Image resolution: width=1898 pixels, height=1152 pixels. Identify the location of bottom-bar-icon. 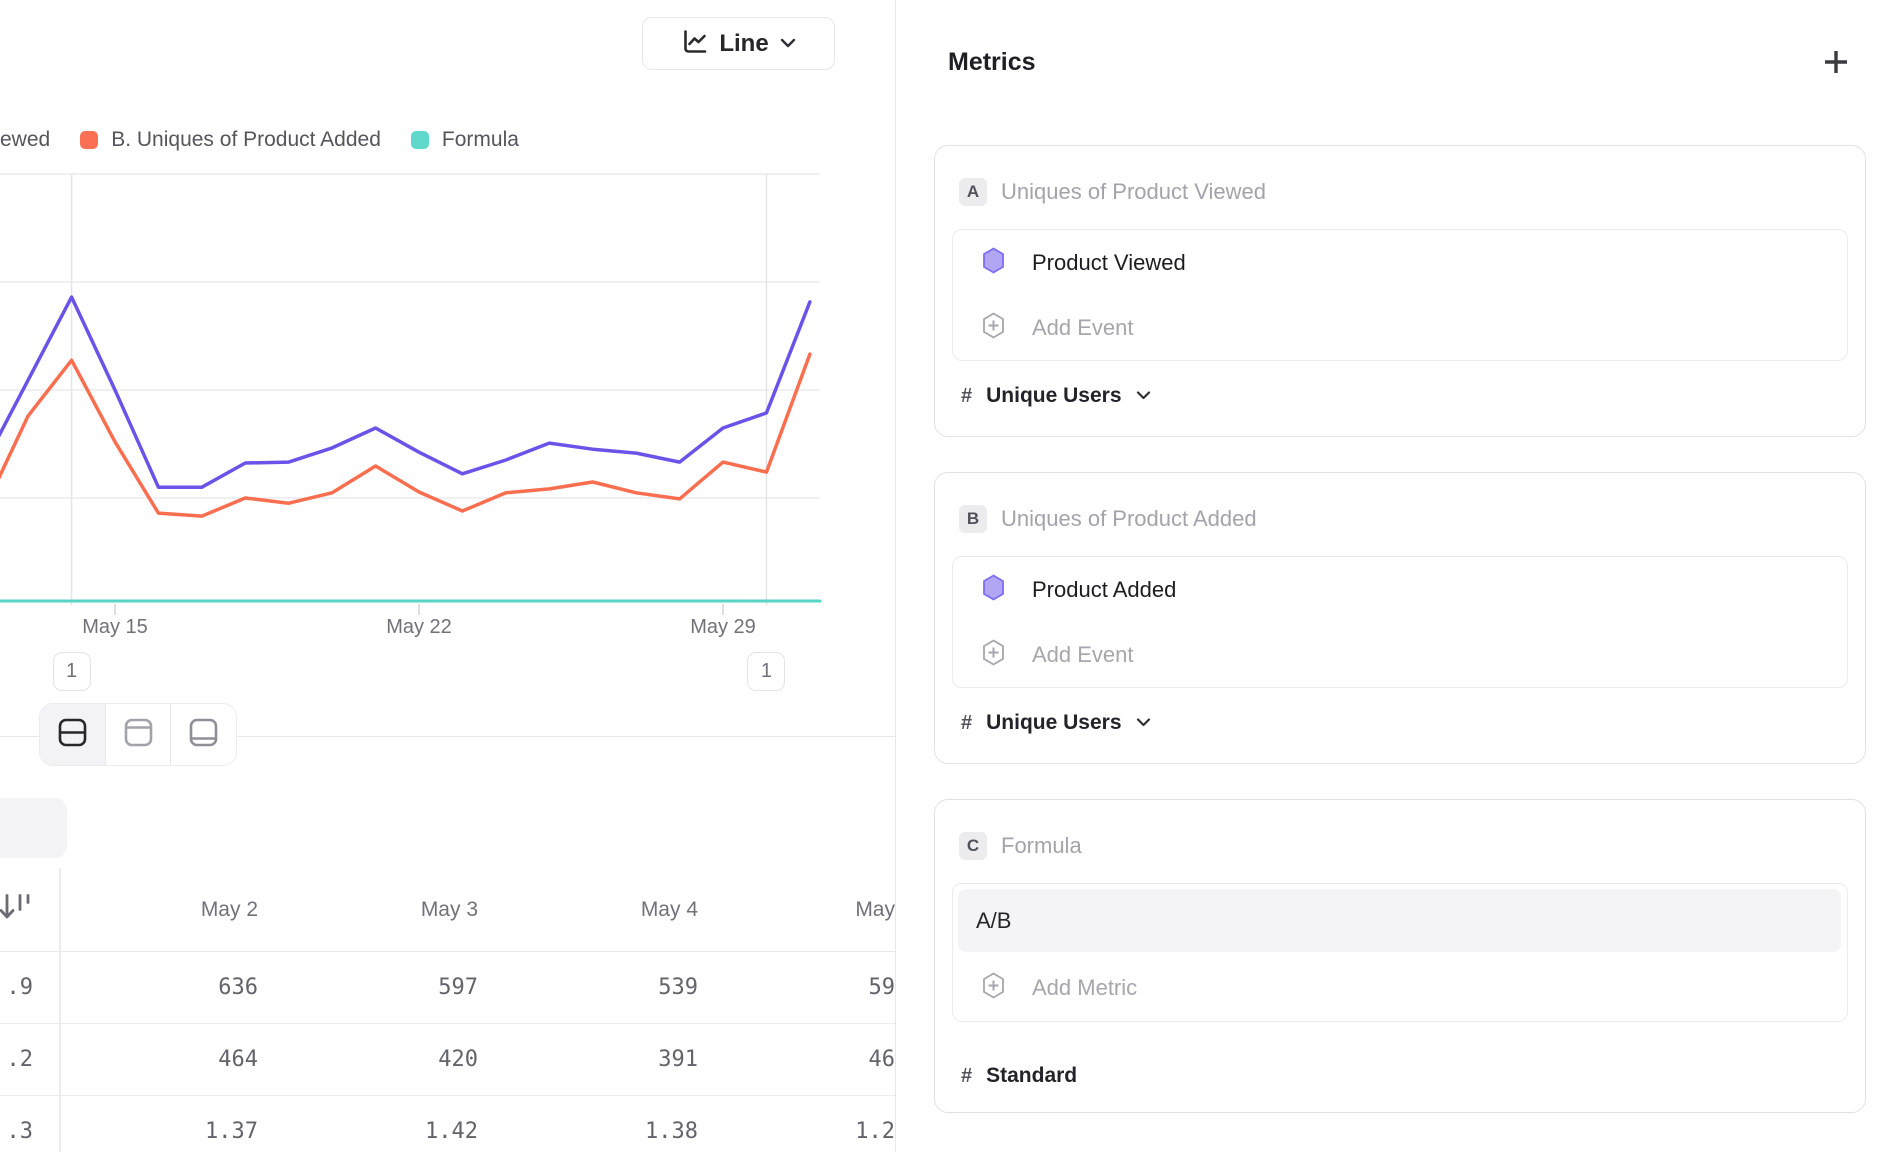
(203, 735).